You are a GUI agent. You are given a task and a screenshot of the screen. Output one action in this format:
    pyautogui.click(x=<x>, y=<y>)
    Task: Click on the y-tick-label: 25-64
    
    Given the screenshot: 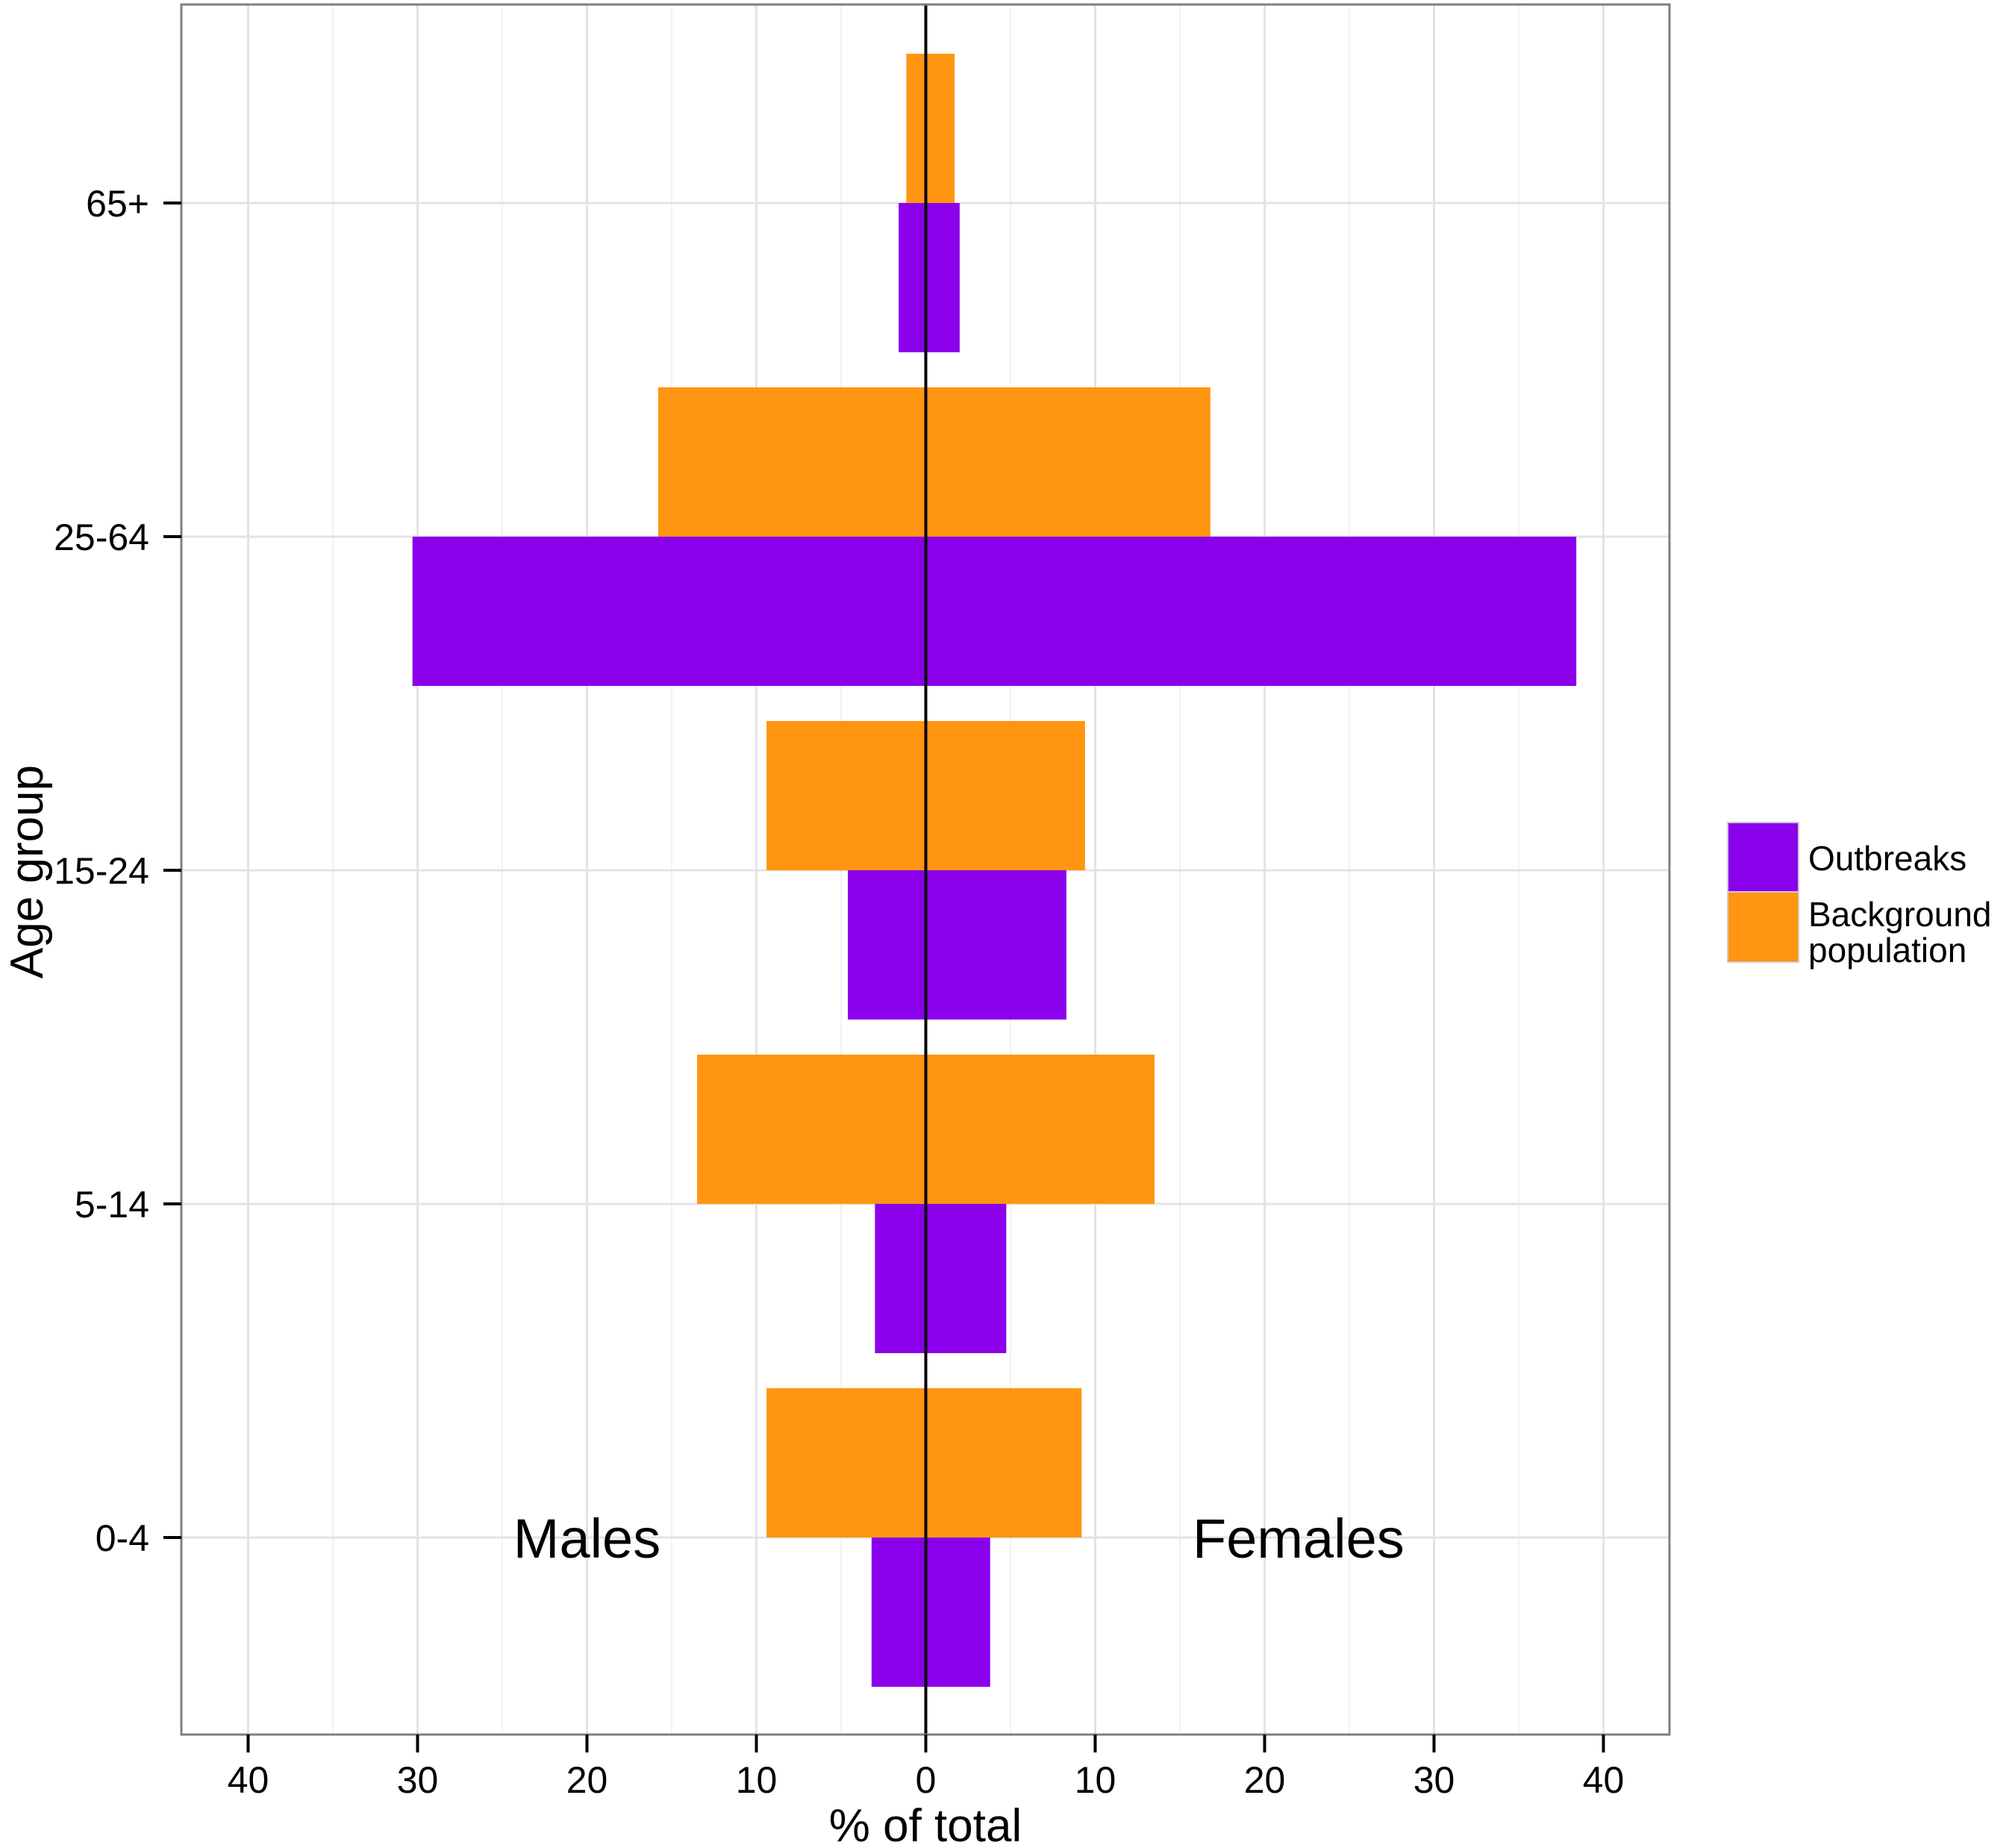 What is the action you would take?
    pyautogui.click(x=102, y=537)
    